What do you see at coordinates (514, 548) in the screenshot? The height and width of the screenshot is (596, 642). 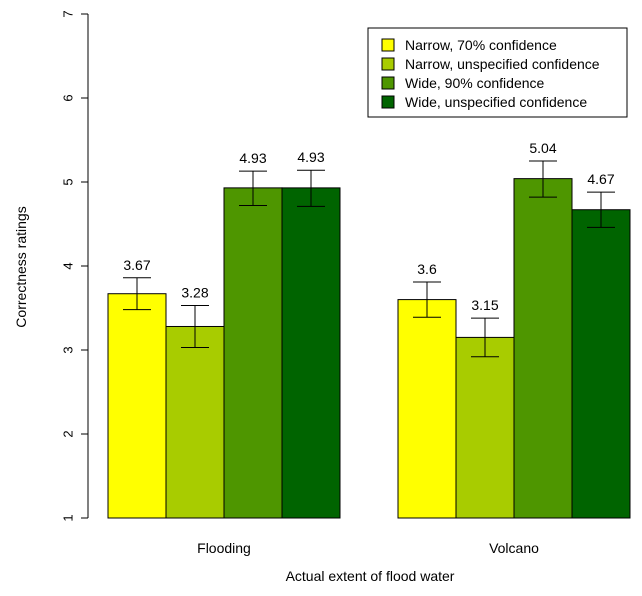 I see `x-tick-label-volcano: Volcano` at bounding box center [514, 548].